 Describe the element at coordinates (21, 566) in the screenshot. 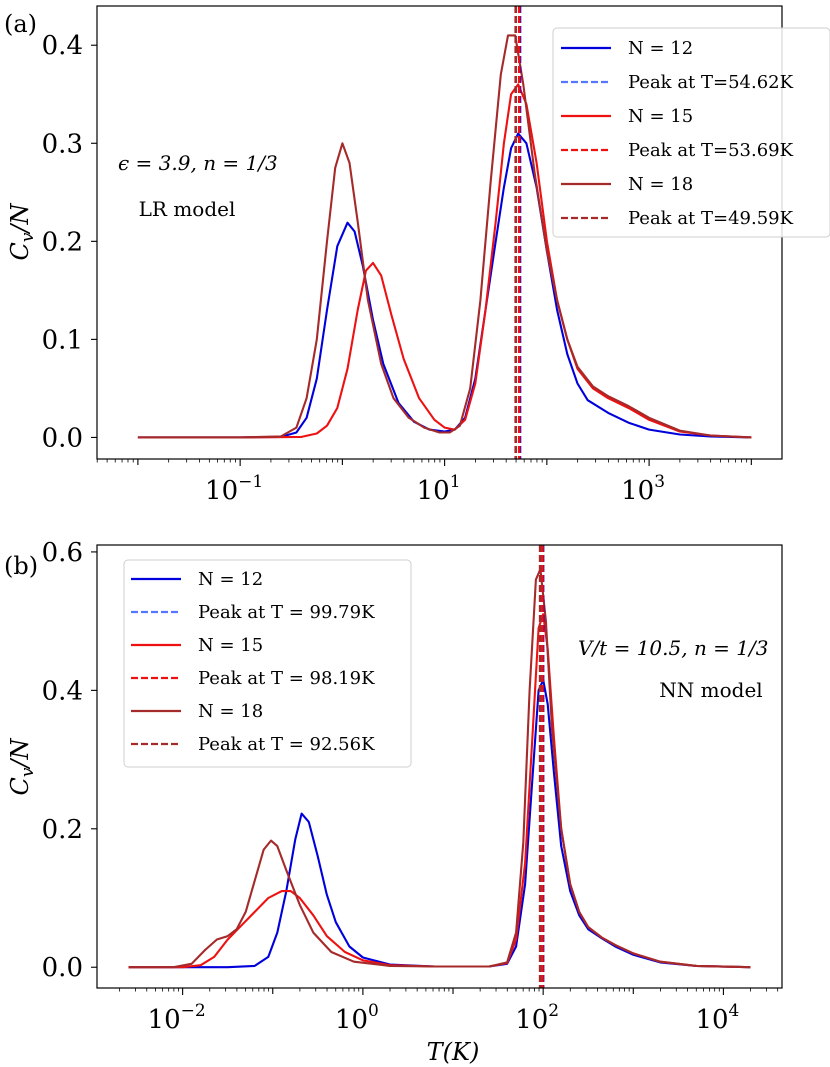

I see `panel-label: (b)` at that location.